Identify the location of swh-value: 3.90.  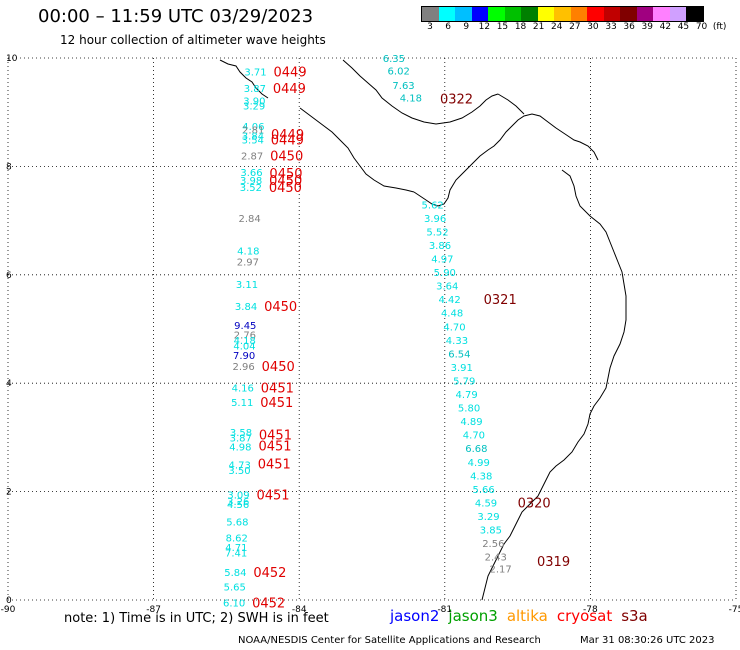
(254, 101).